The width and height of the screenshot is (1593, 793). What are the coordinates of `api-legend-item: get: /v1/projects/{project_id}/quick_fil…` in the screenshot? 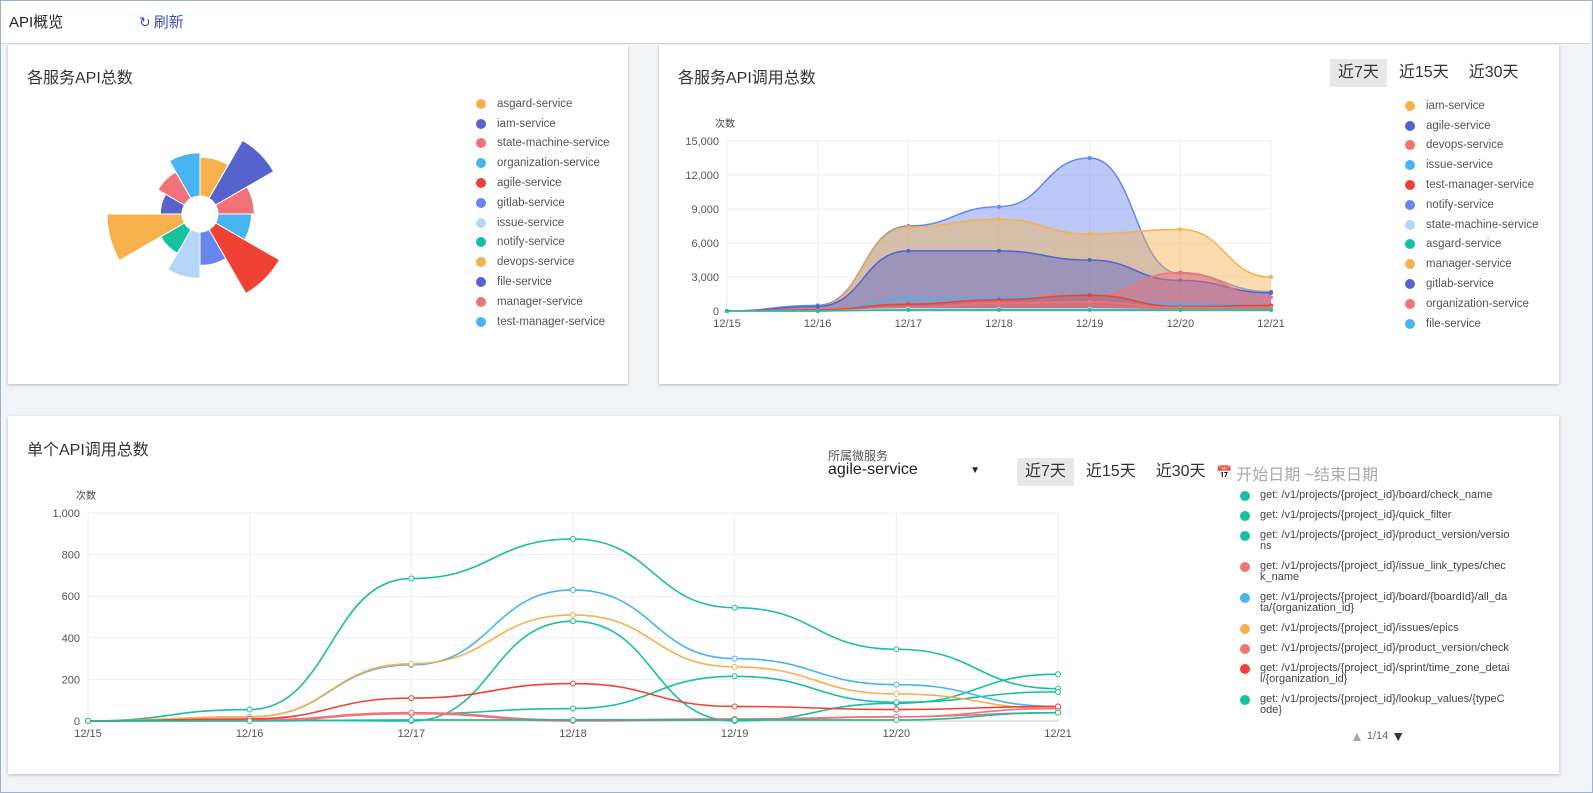 It's located at (1385, 515).